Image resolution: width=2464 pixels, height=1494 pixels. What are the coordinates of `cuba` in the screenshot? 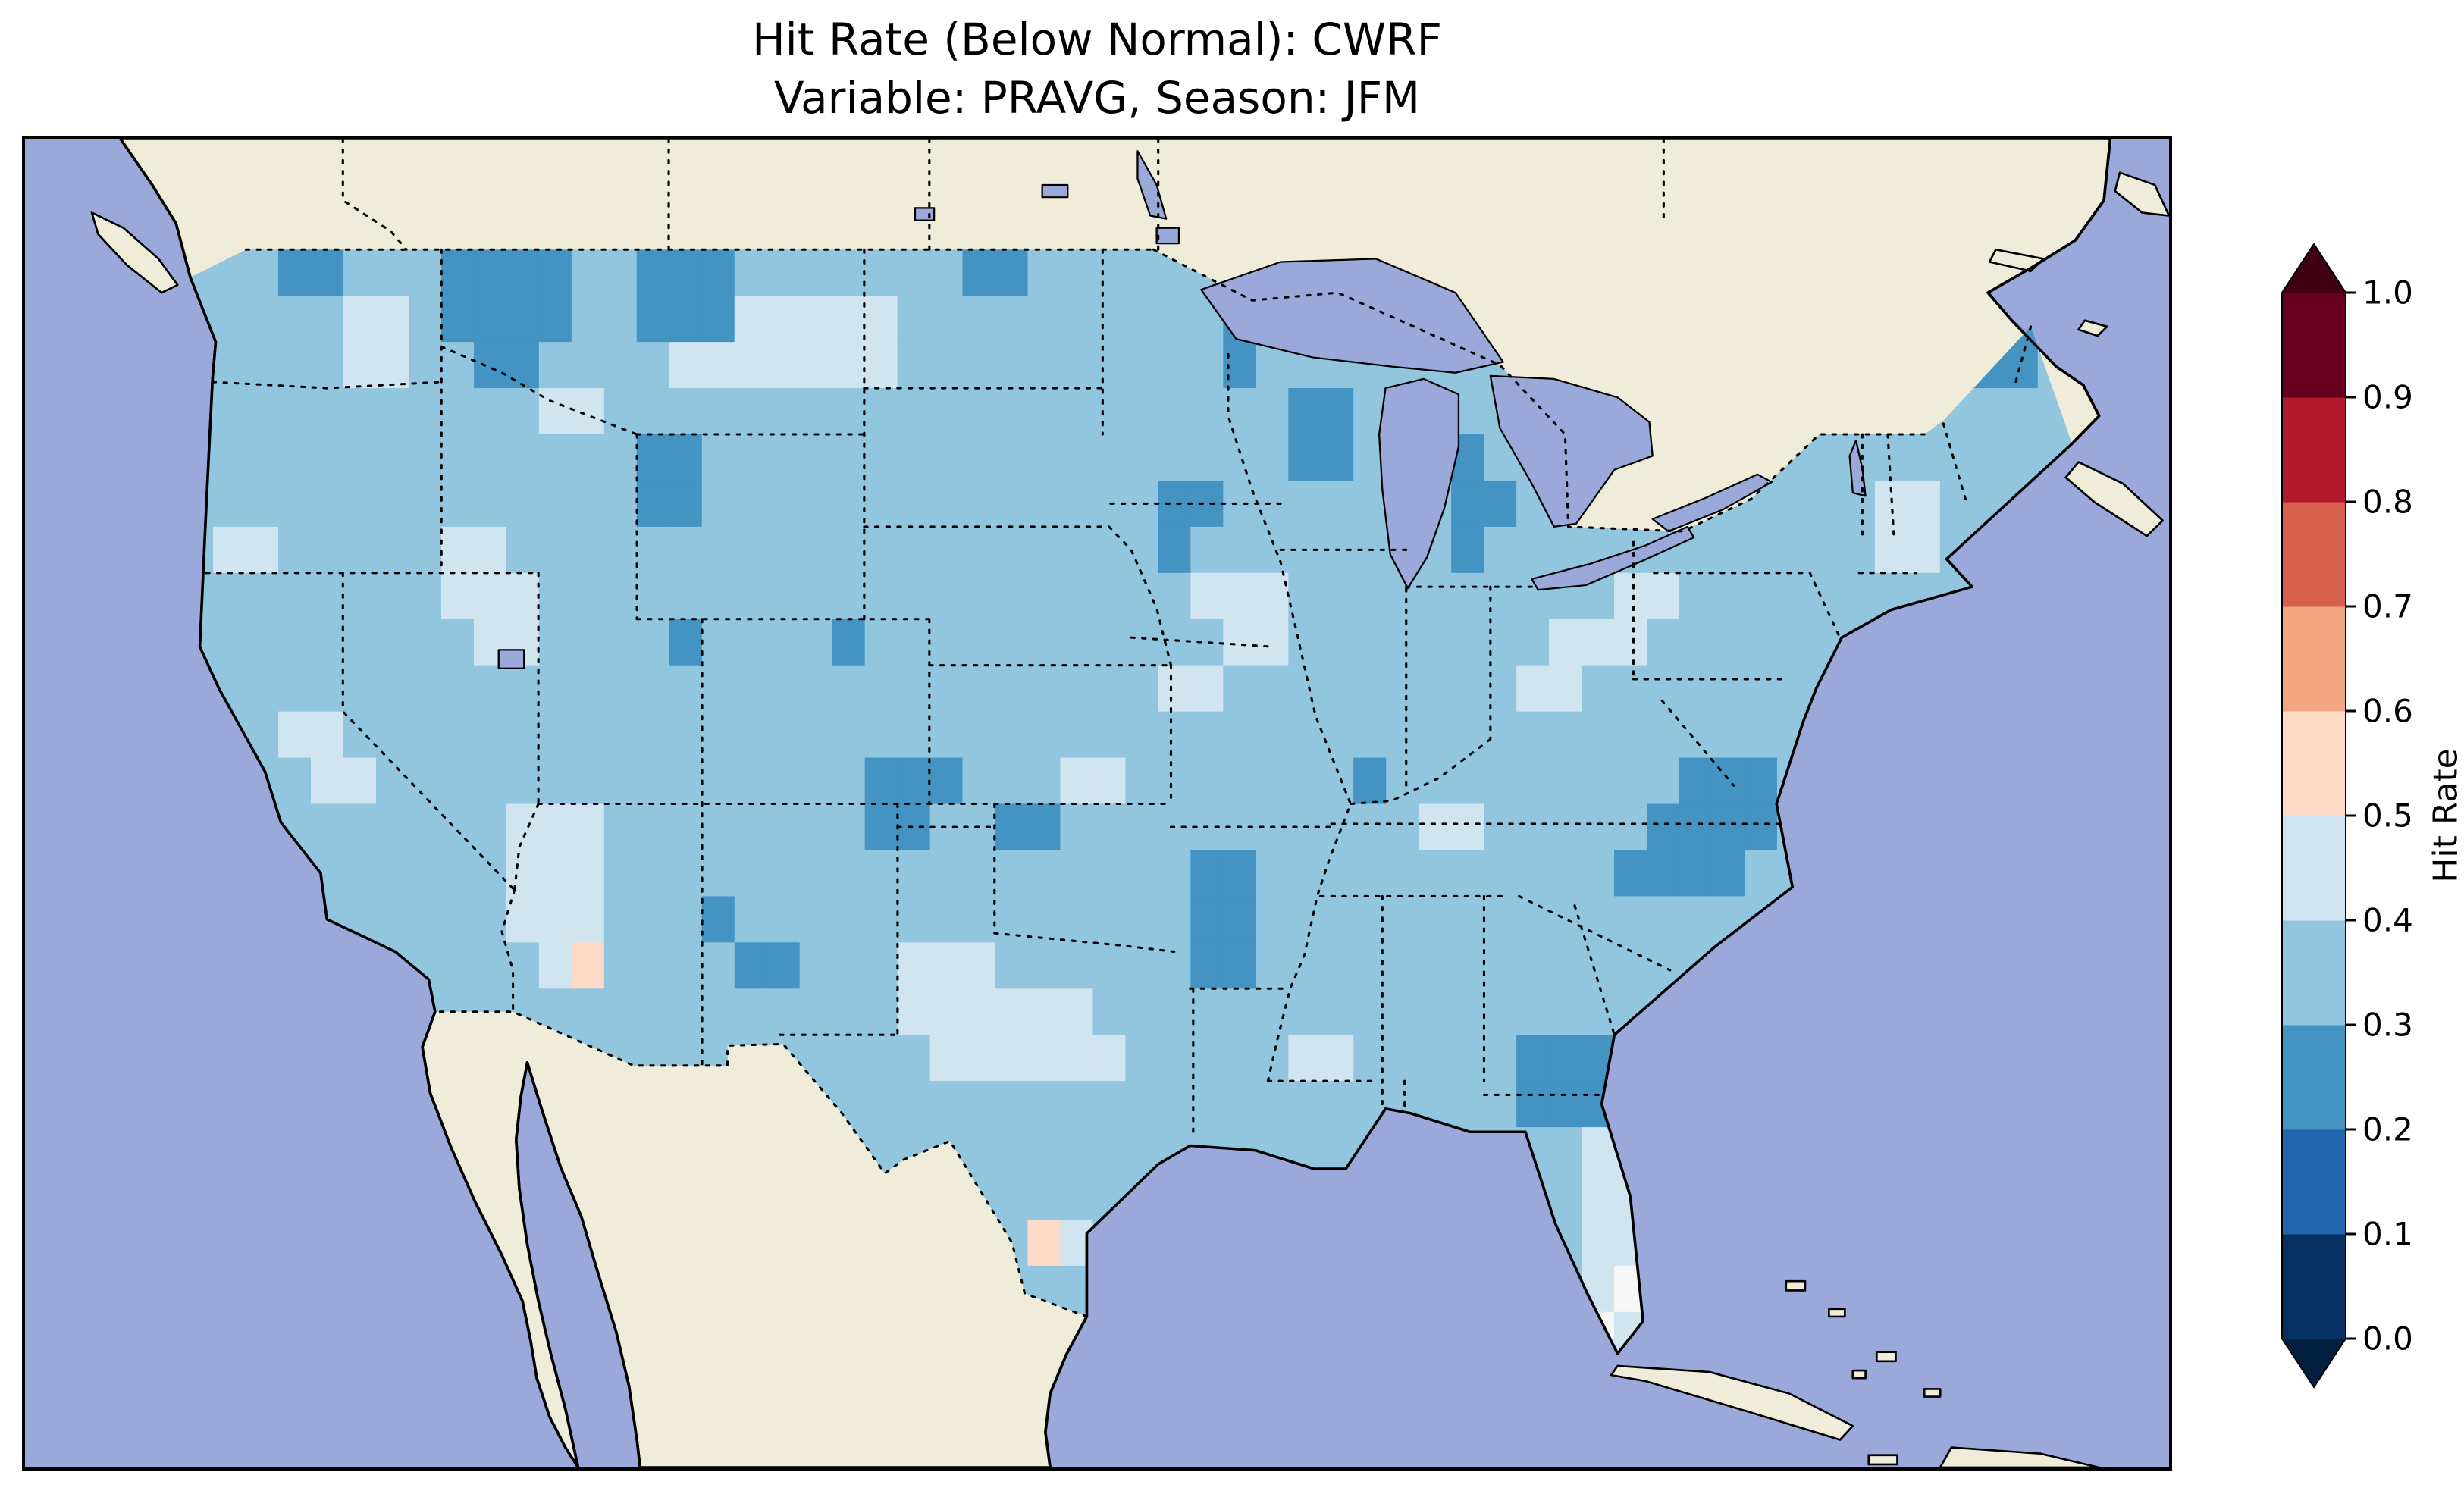 It's located at (1732, 1402).